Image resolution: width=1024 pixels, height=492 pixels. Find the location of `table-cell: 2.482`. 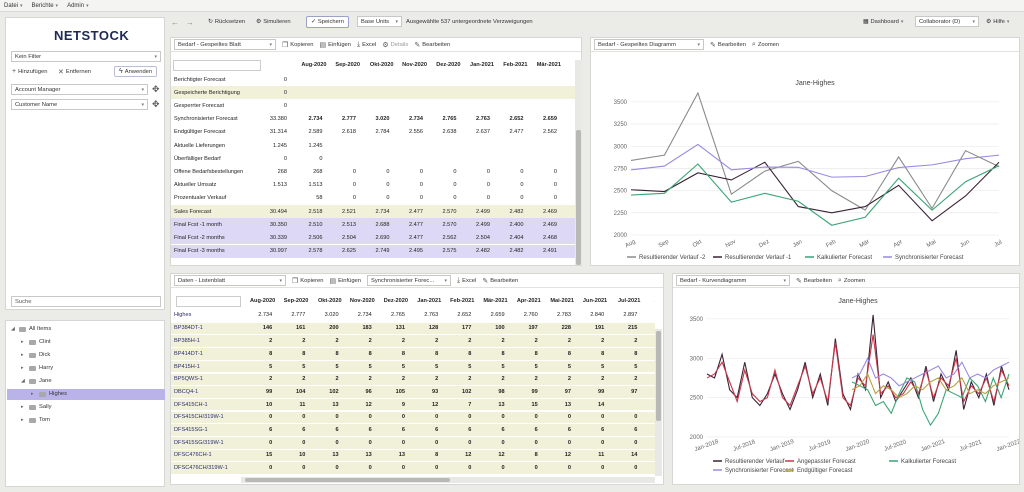

table-cell: 2.482 is located at coordinates (516, 251).